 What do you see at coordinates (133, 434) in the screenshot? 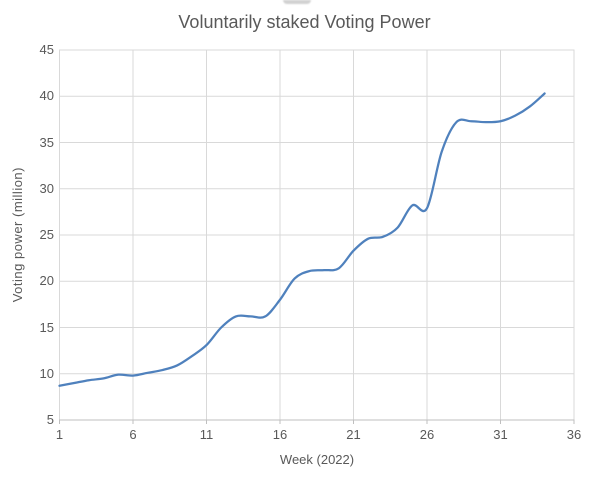
I see `x-tick-label: 6` at bounding box center [133, 434].